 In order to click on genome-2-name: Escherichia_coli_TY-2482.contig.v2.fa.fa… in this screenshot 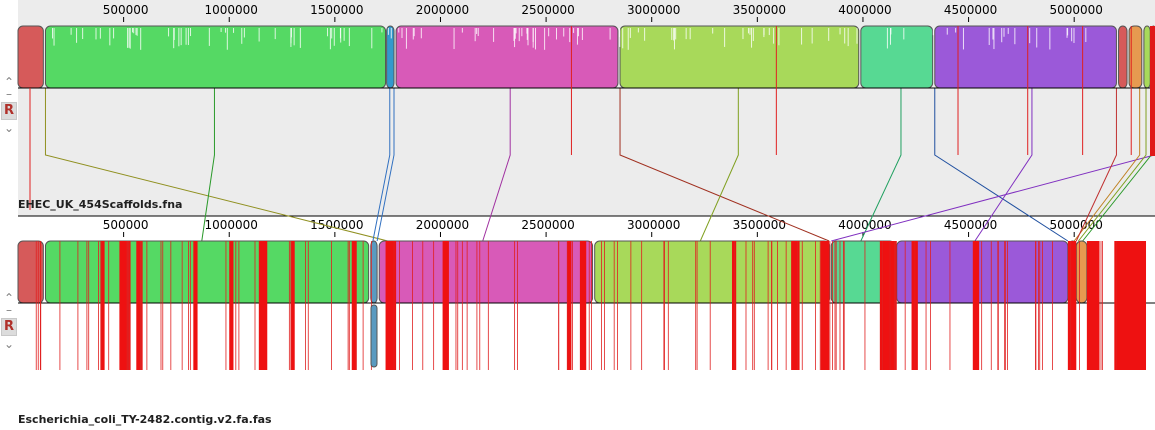, I will do `click(145, 419)`.